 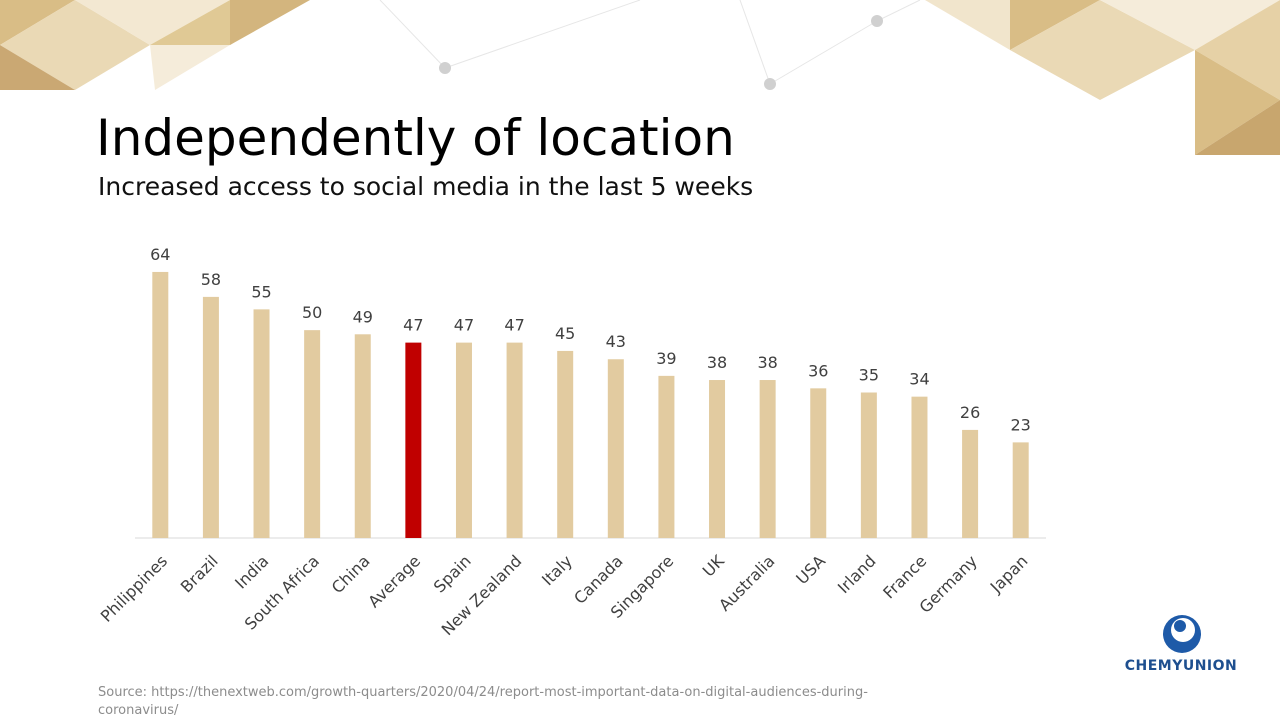 What do you see at coordinates (351, 574) in the screenshot?
I see `x-tick-label: China` at bounding box center [351, 574].